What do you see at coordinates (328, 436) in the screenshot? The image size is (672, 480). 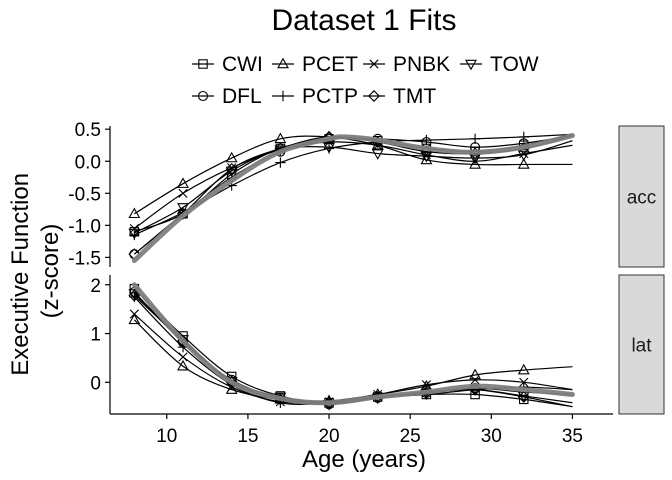 I see `x-tick-label: 20` at bounding box center [328, 436].